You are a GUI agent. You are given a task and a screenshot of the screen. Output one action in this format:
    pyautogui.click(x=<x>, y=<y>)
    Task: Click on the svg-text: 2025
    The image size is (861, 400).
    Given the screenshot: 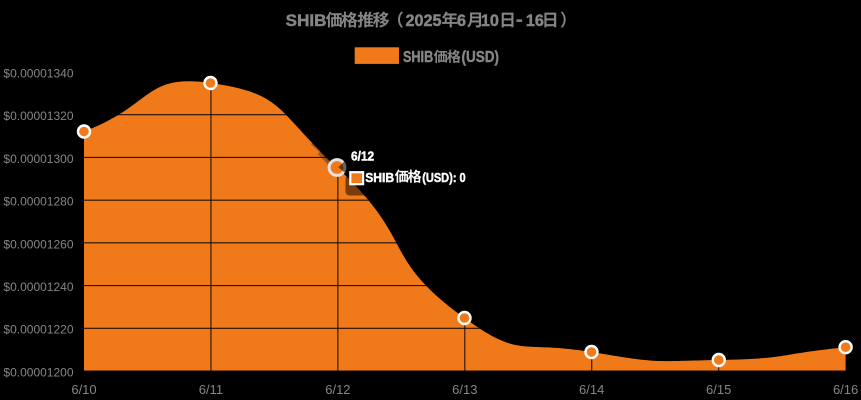 What is the action you would take?
    pyautogui.click(x=424, y=21)
    